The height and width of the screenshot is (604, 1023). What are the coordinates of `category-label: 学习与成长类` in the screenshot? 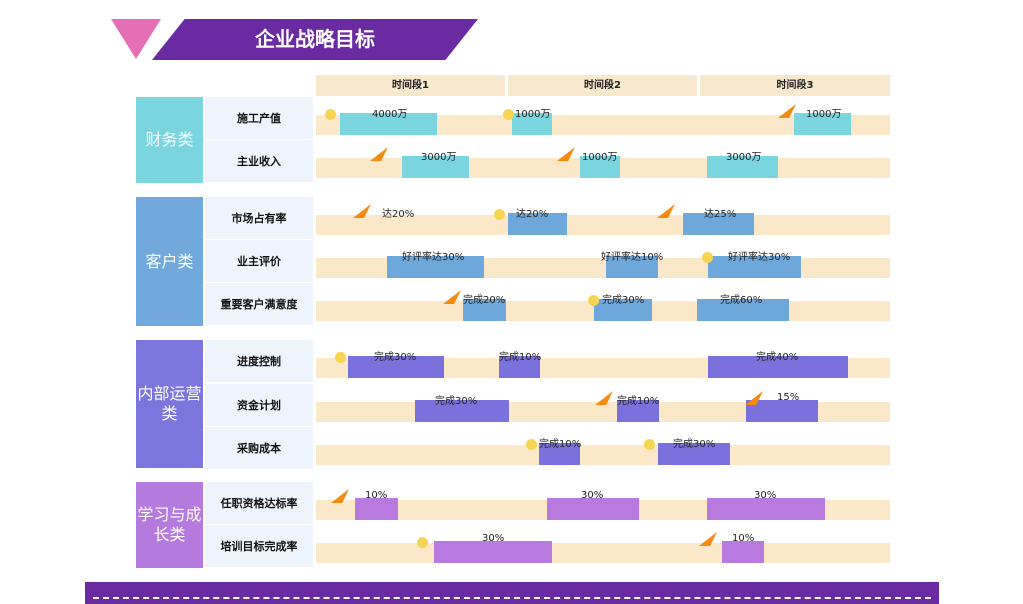 It's located at (169, 525).